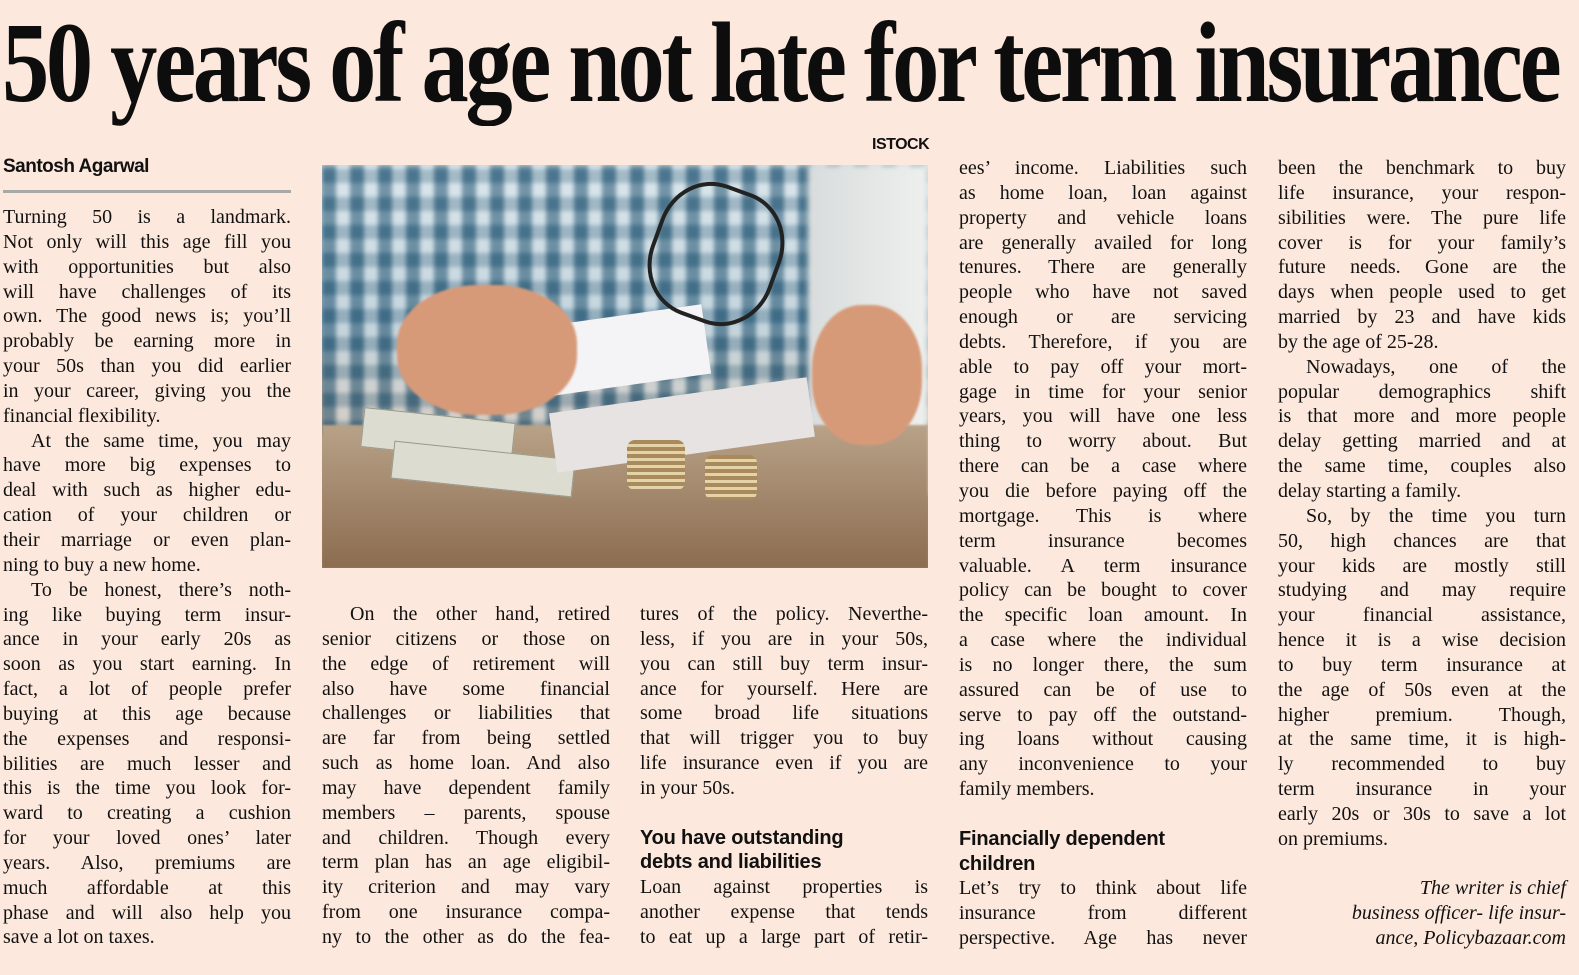 This screenshot has width=1579, height=975. What do you see at coordinates (1103, 565) in the screenshot?
I see `paragraph-line: valuable. A term insurance` at bounding box center [1103, 565].